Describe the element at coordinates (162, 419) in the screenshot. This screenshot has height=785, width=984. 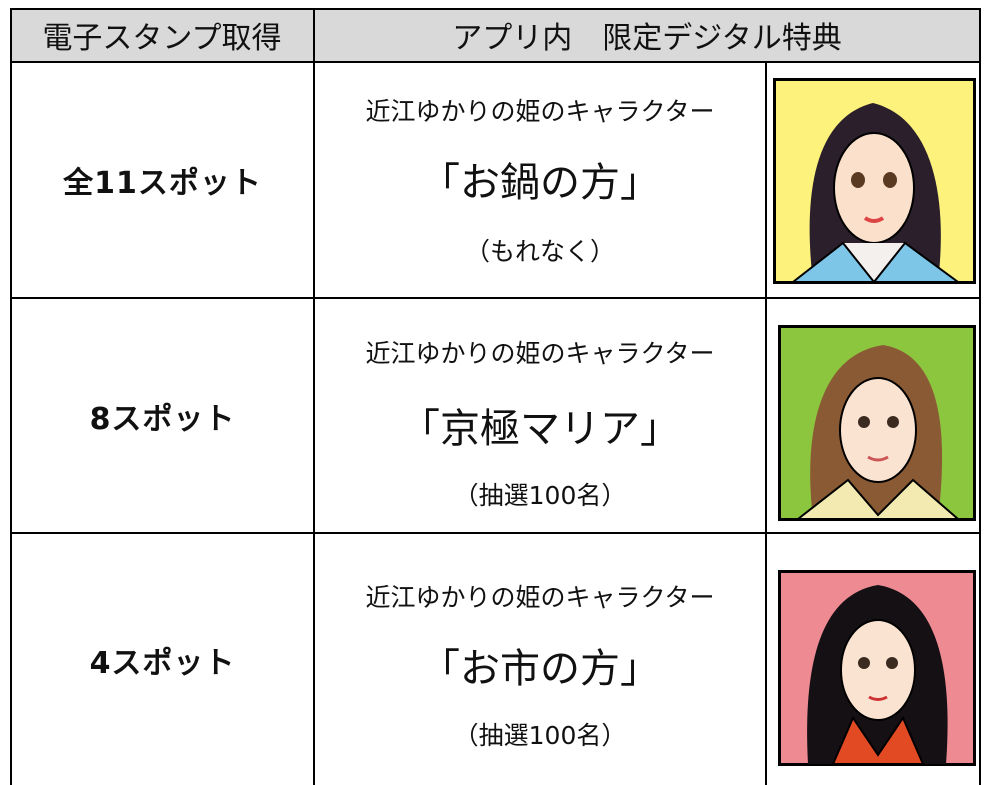
I see `spots: 8スポット` at that location.